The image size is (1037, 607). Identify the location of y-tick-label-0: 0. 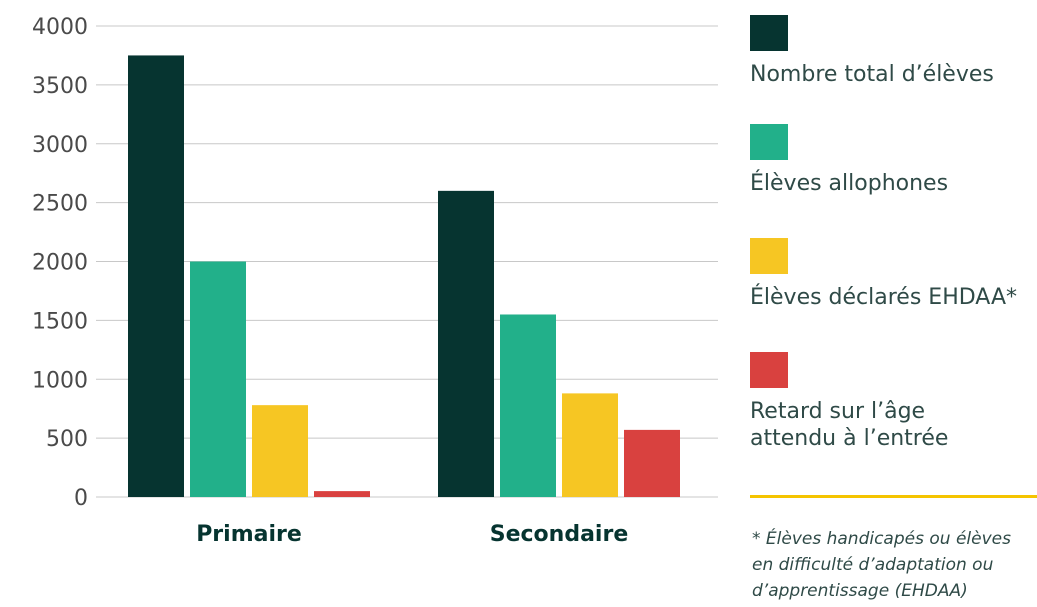
(81, 498).